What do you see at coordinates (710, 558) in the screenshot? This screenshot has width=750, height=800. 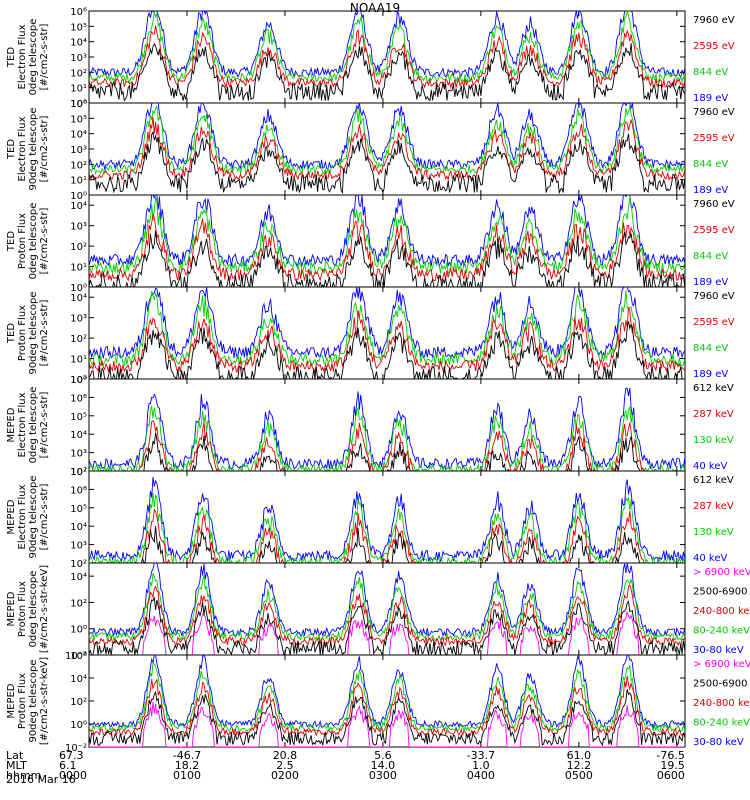 I see `legend-entry: 40 keV` at bounding box center [710, 558].